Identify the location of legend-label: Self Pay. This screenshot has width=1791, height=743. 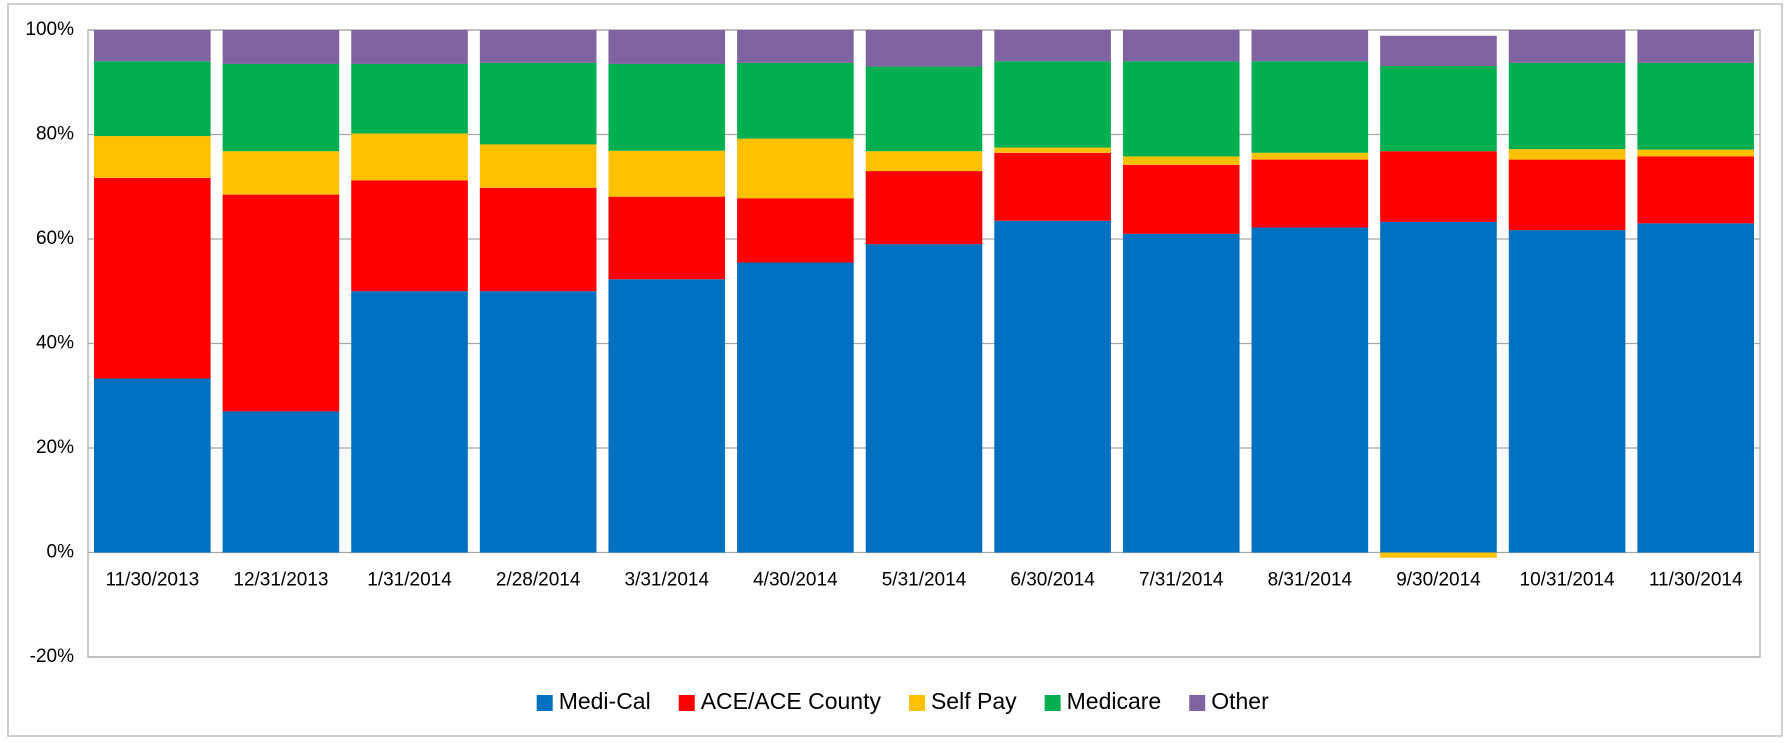
(974, 701).